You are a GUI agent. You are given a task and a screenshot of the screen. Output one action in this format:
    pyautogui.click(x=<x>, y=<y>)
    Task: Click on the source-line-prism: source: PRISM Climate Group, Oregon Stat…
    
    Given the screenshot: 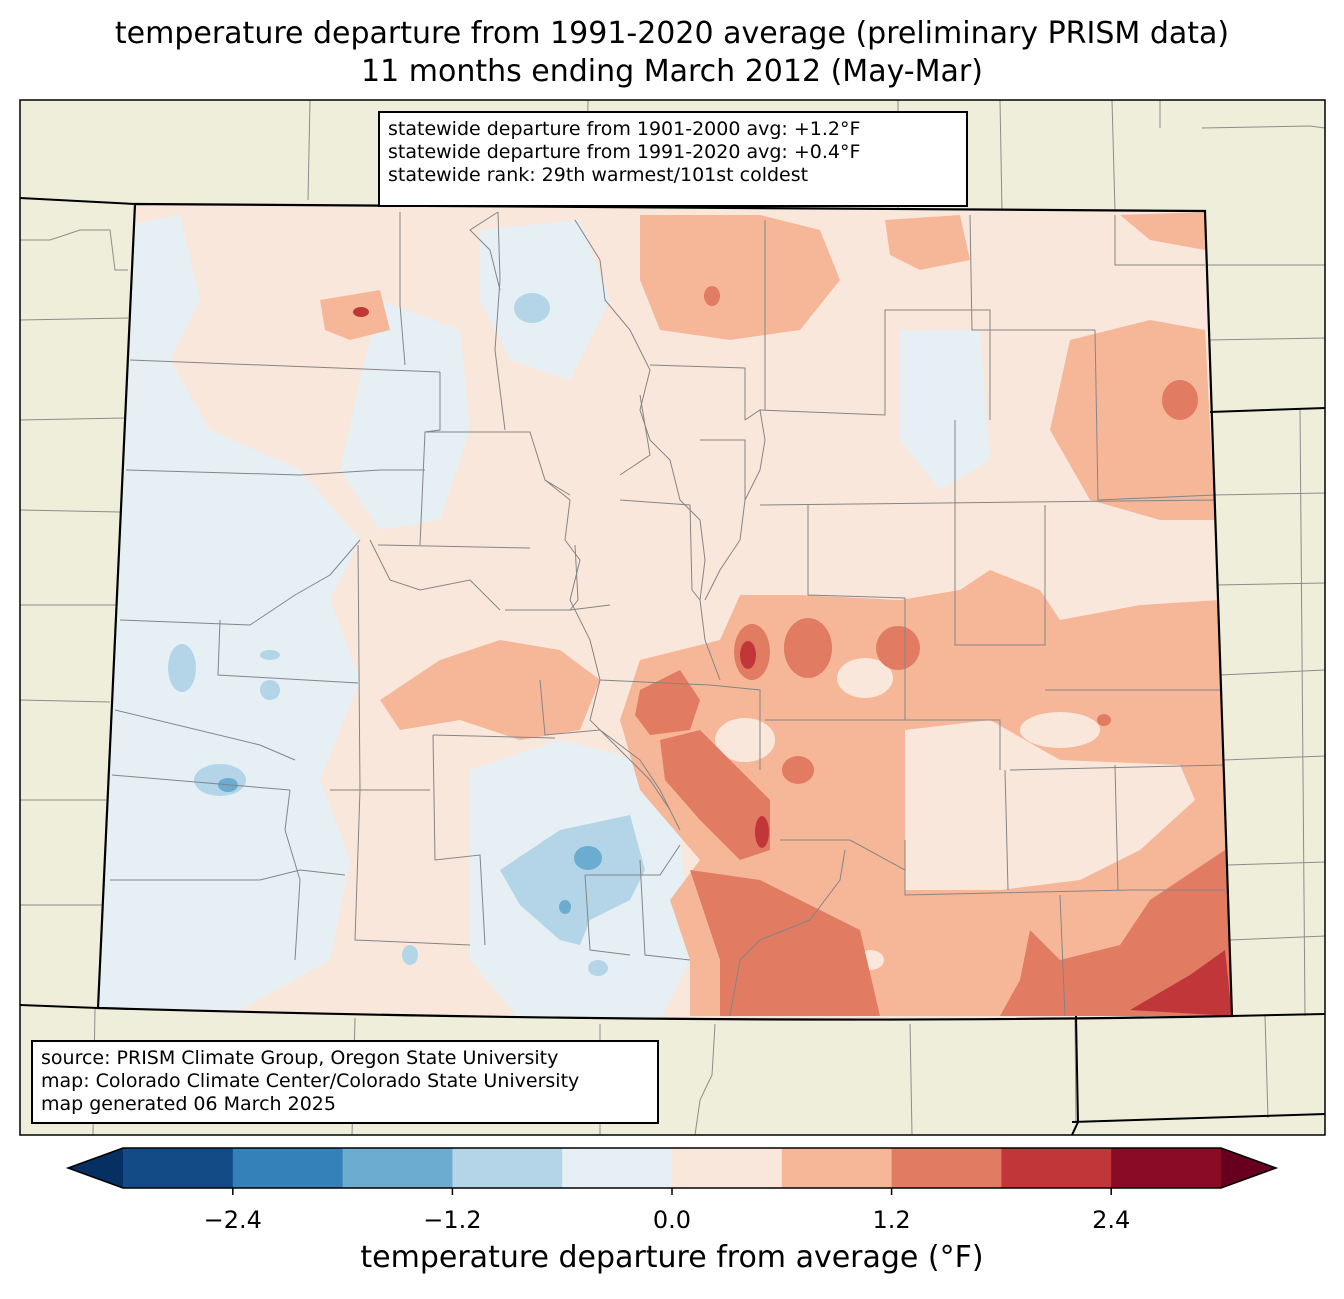 What is the action you would take?
    pyautogui.click(x=300, y=1058)
    